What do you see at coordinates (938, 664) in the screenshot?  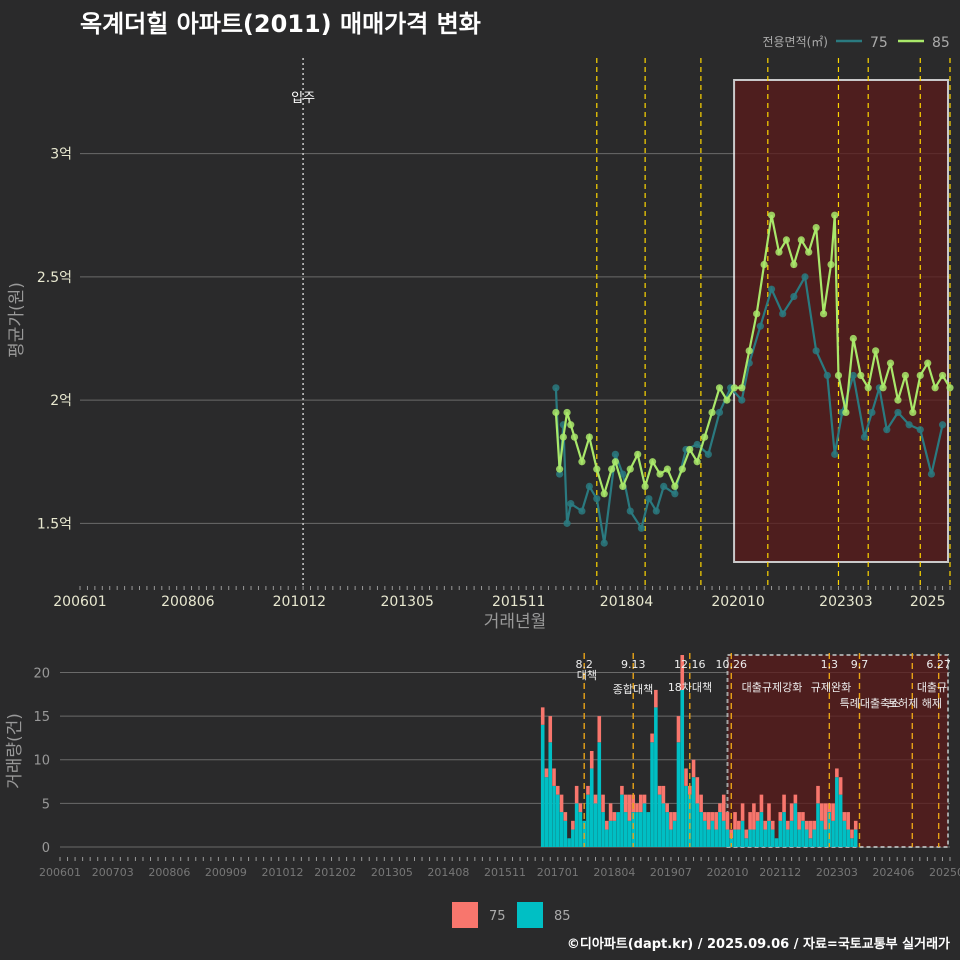 I see `policy-date: 6.27` at bounding box center [938, 664].